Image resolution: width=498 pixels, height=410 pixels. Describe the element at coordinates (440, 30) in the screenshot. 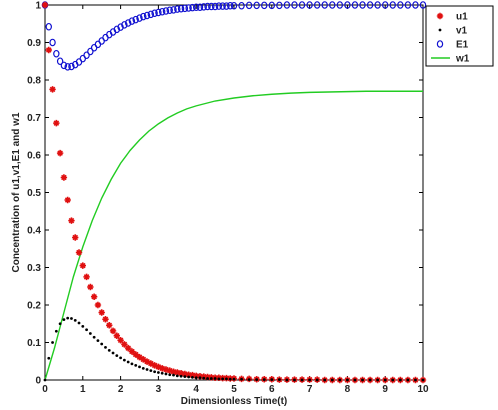

I see `legend-swatch-v1` at that location.